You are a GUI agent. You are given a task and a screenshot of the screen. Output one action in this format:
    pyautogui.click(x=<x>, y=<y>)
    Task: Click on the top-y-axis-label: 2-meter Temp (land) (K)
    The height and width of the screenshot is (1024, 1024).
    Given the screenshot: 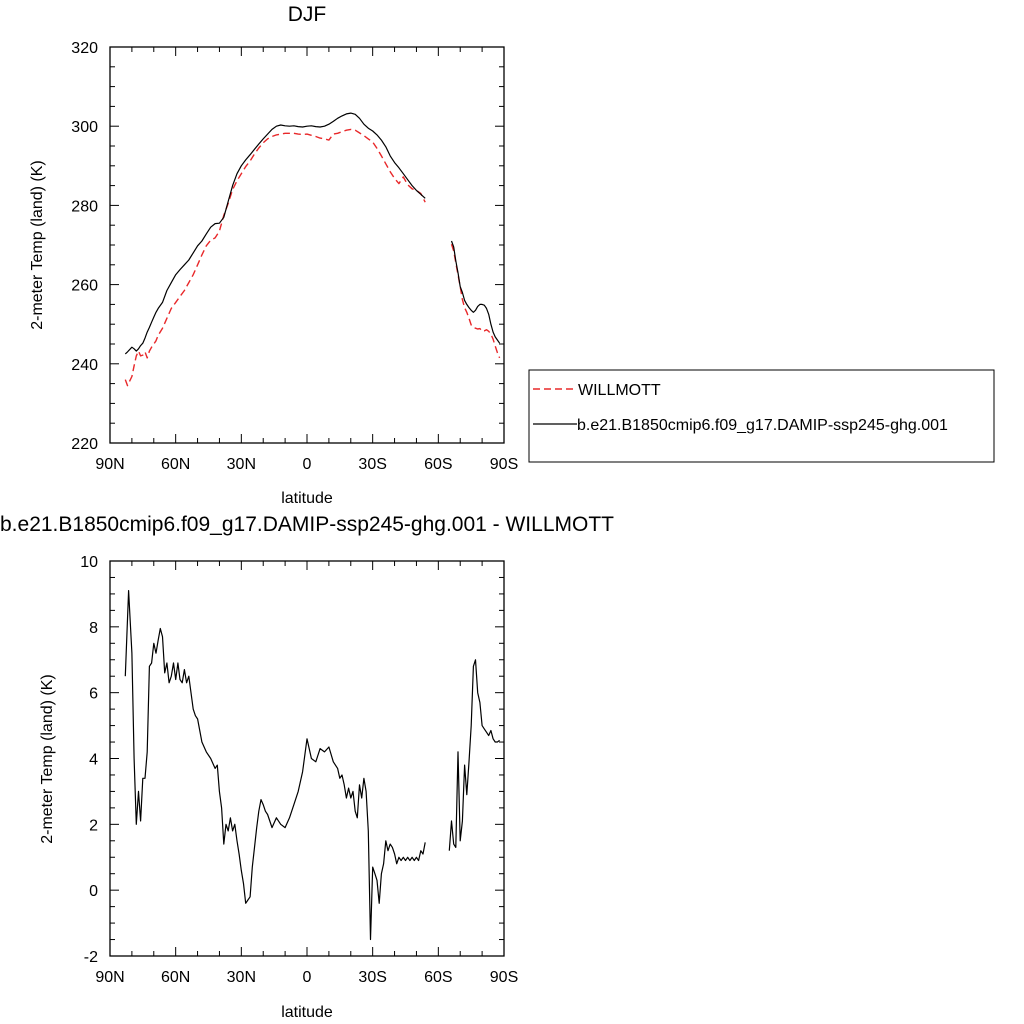 What is the action you would take?
    pyautogui.click(x=37, y=245)
    